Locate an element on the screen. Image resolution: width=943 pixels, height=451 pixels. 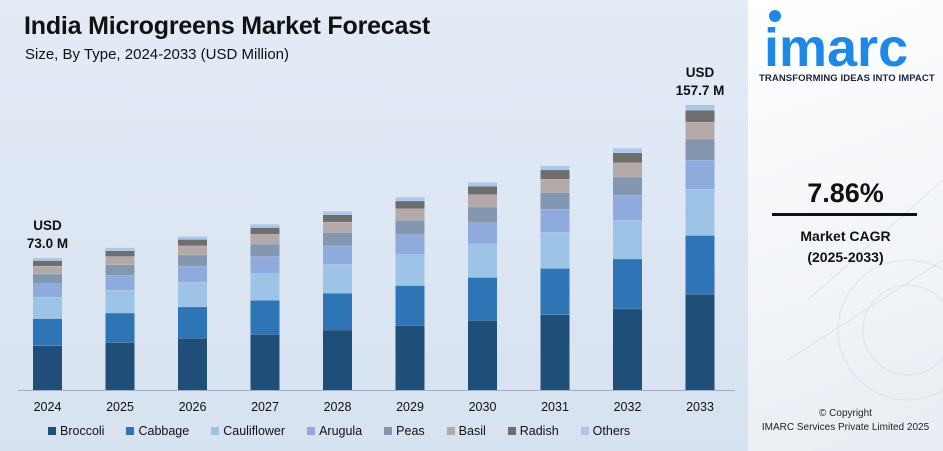
bar-2027-broccoli is located at coordinates (265, 362).